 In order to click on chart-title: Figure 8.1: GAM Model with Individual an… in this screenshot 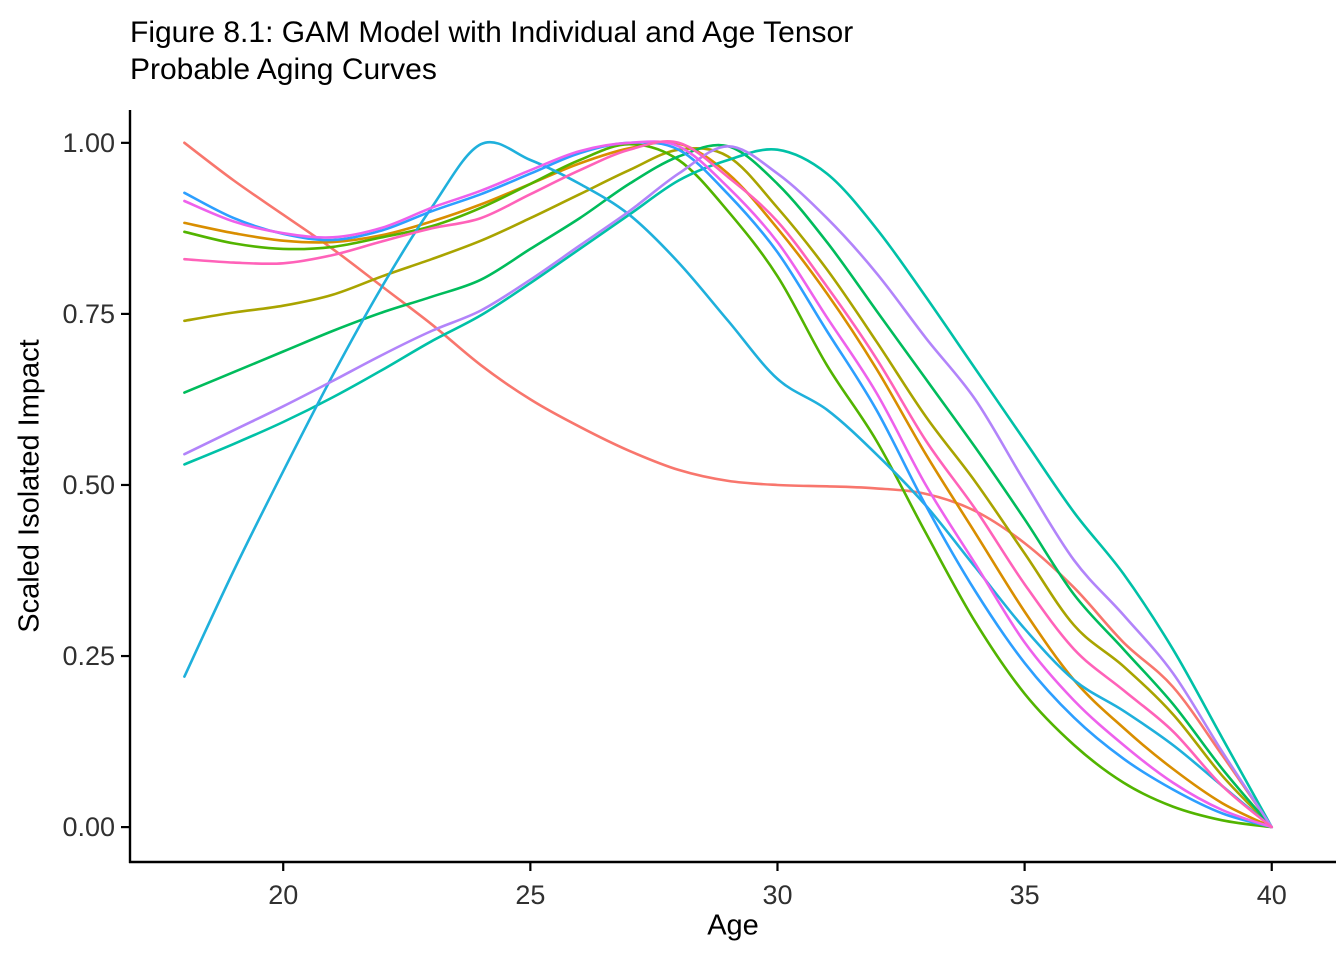, I will do `click(491, 51)`.